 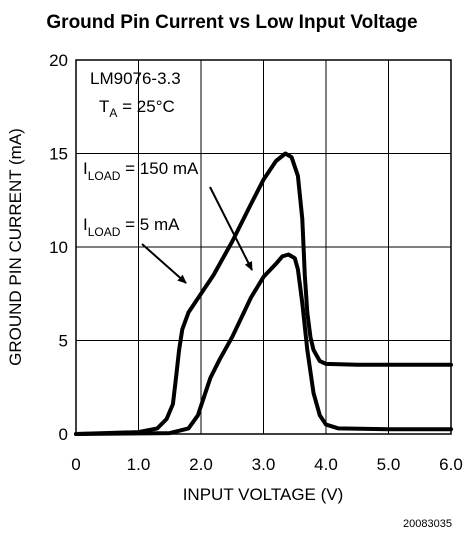 I want to click on y-tick-label: 20, so click(x=58, y=60).